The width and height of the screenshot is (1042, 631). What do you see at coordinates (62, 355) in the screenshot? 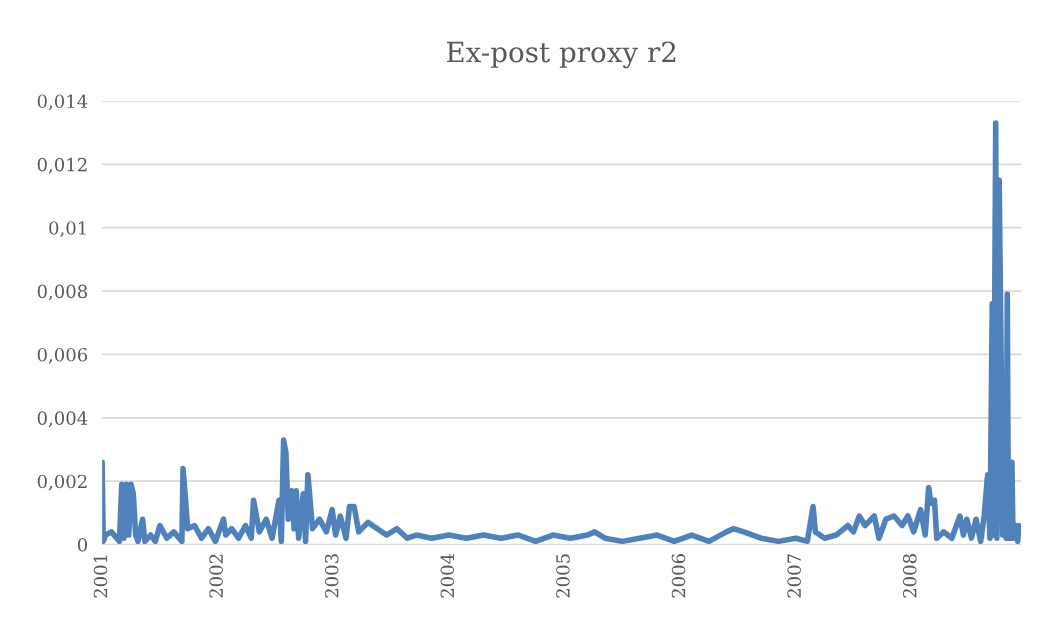
I see `y-tick-label: 0,006` at bounding box center [62, 355].